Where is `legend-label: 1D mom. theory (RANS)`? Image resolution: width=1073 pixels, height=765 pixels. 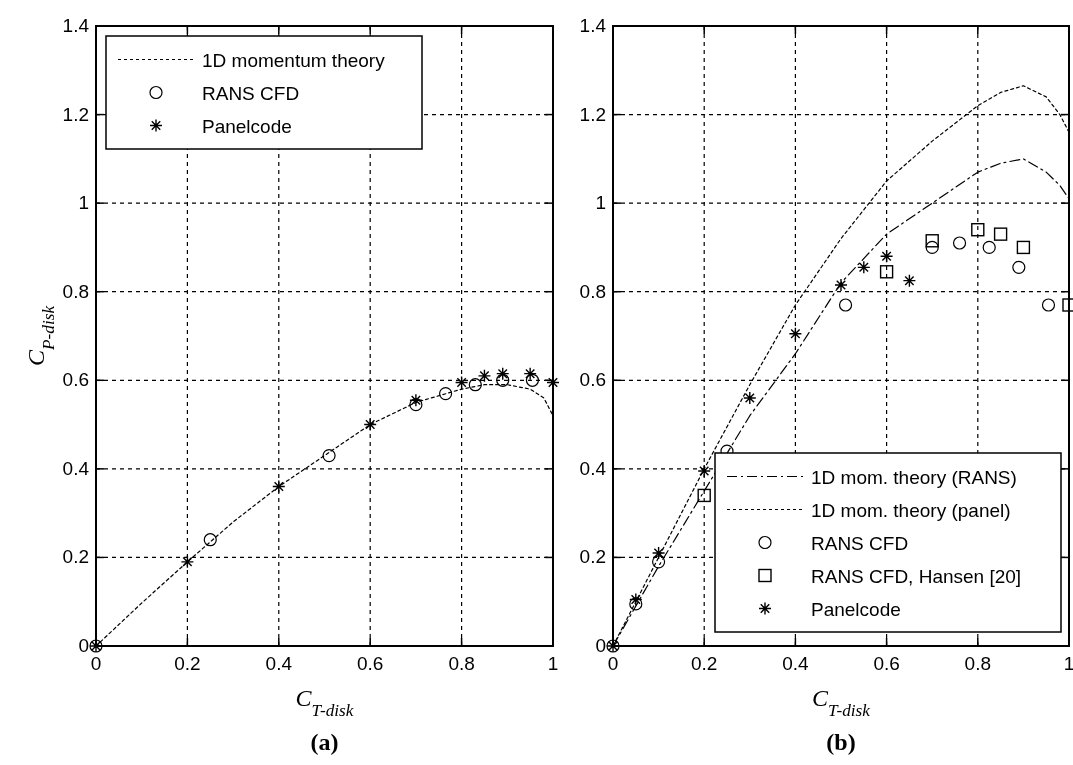 legend-label: 1D mom. theory (RANS) is located at coordinates (914, 477).